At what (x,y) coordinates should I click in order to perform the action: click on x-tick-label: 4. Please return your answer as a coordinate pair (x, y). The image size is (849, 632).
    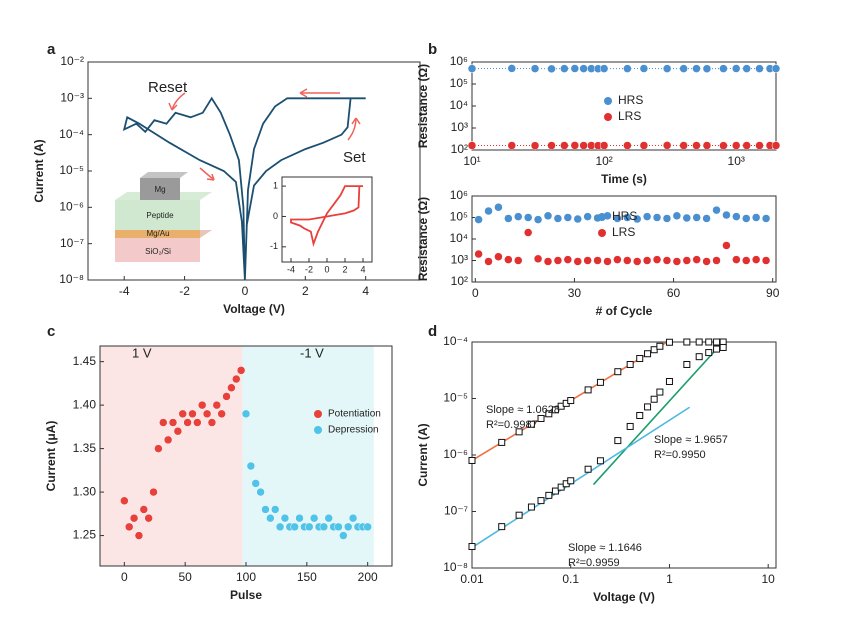
    Looking at the image, I should click on (365, 291).